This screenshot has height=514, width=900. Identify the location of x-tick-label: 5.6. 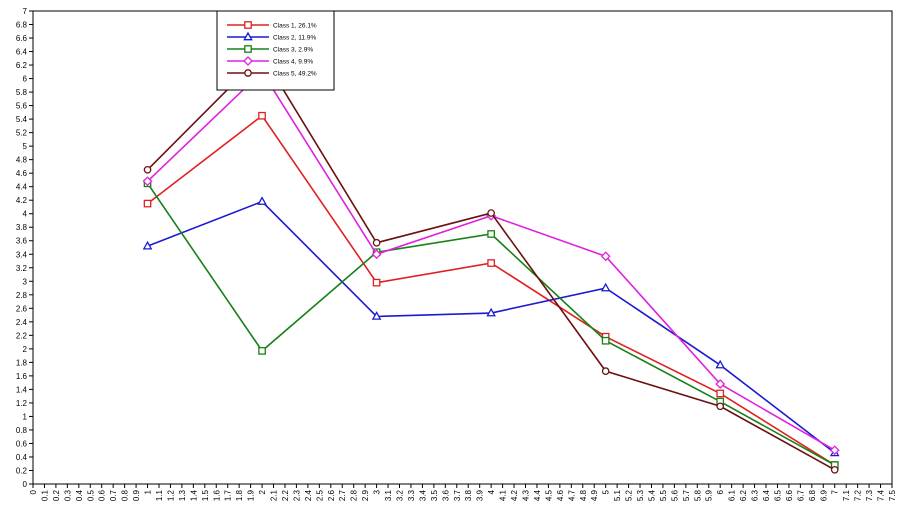
(674, 495).